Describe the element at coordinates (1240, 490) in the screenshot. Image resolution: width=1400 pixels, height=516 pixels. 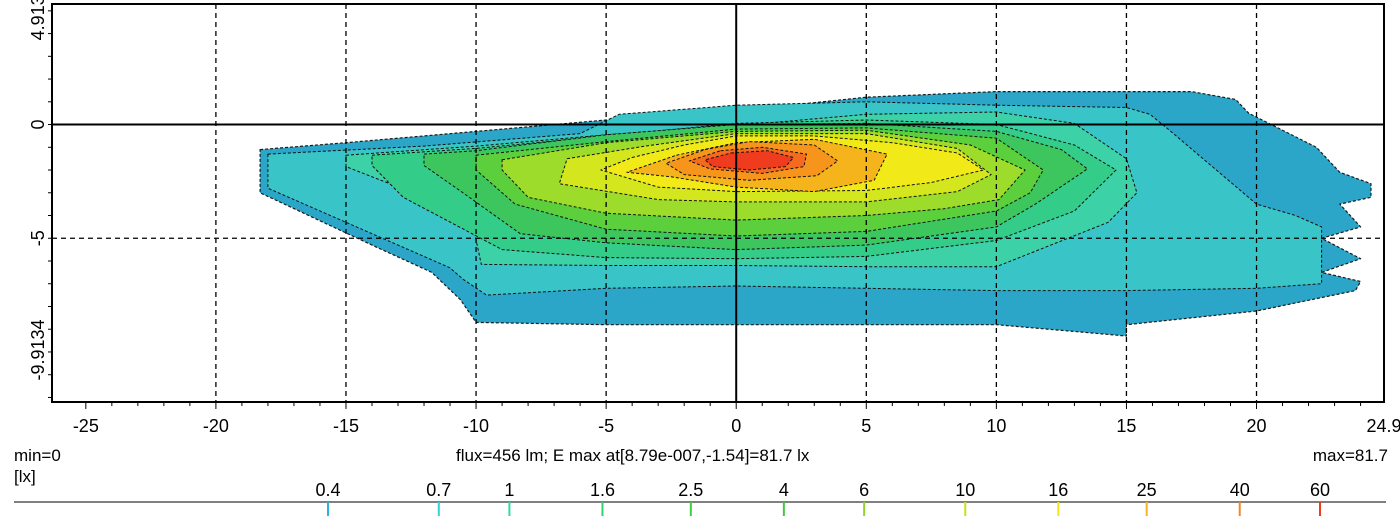
I see `color-scale-label: 40` at that location.